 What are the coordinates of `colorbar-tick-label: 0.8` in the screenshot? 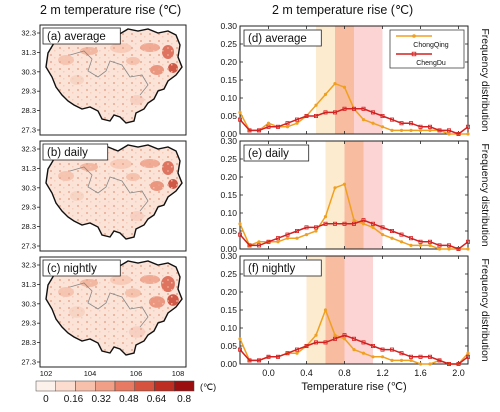 It's located at (184, 399).